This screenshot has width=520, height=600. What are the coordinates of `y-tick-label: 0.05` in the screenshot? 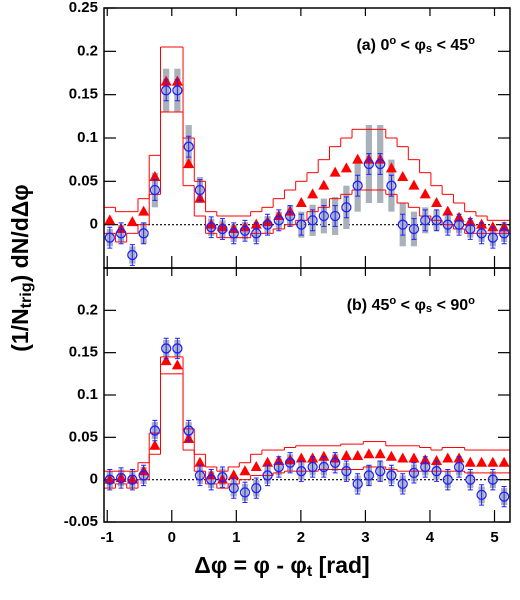 It's located at (83, 436).